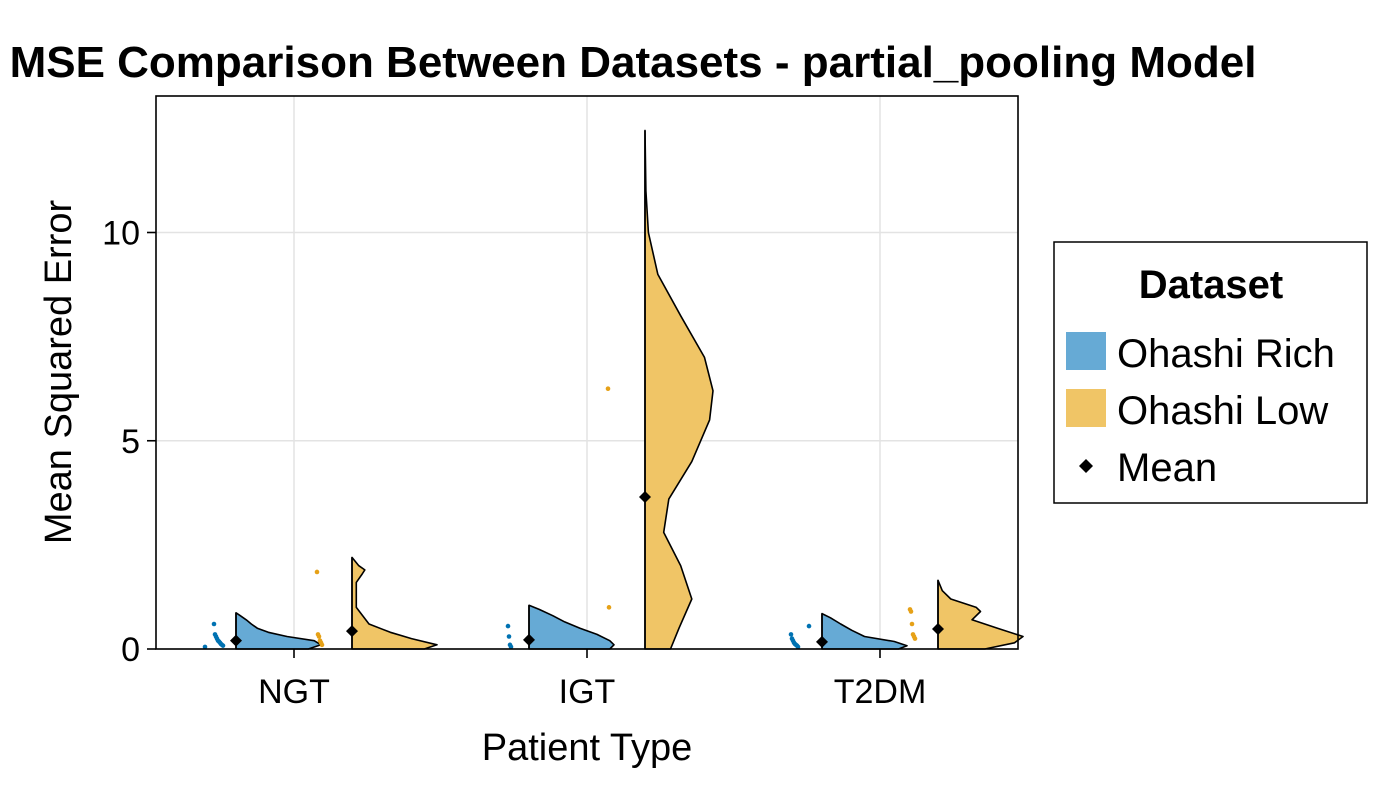 The height and width of the screenshot is (800, 1400). I want to click on y-tick-label: 10, so click(121, 234).